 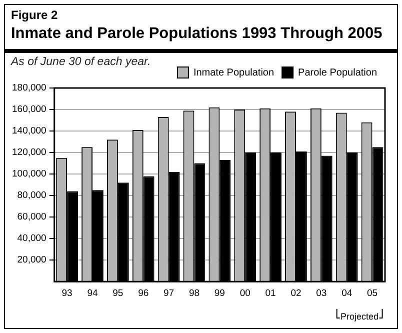 What do you see at coordinates (143, 293) in the screenshot?
I see `x-tick-label: 96` at bounding box center [143, 293].